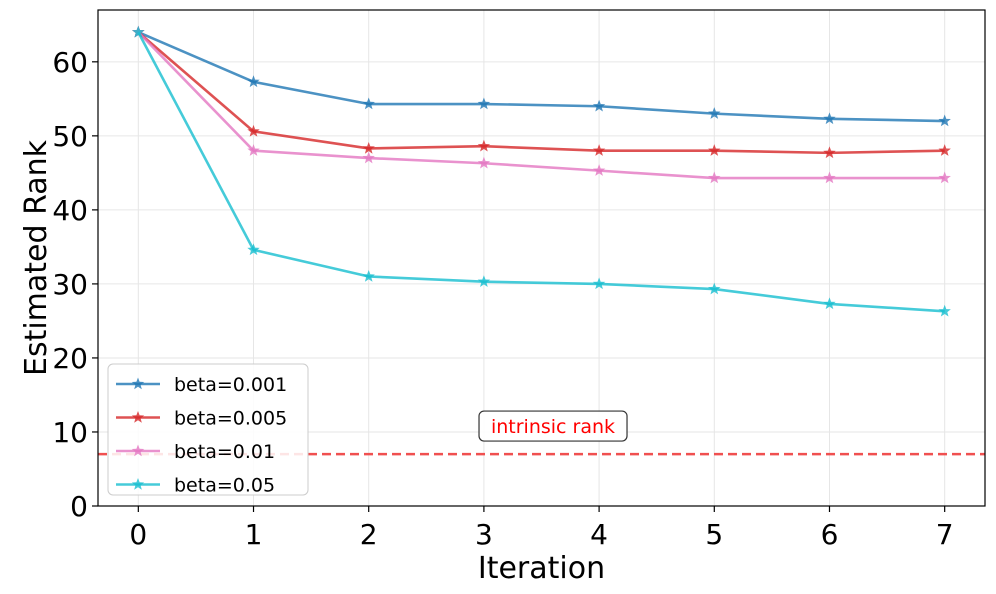 This screenshot has height=594, width=996. I want to click on x-tick-label: 3, so click(484, 534).